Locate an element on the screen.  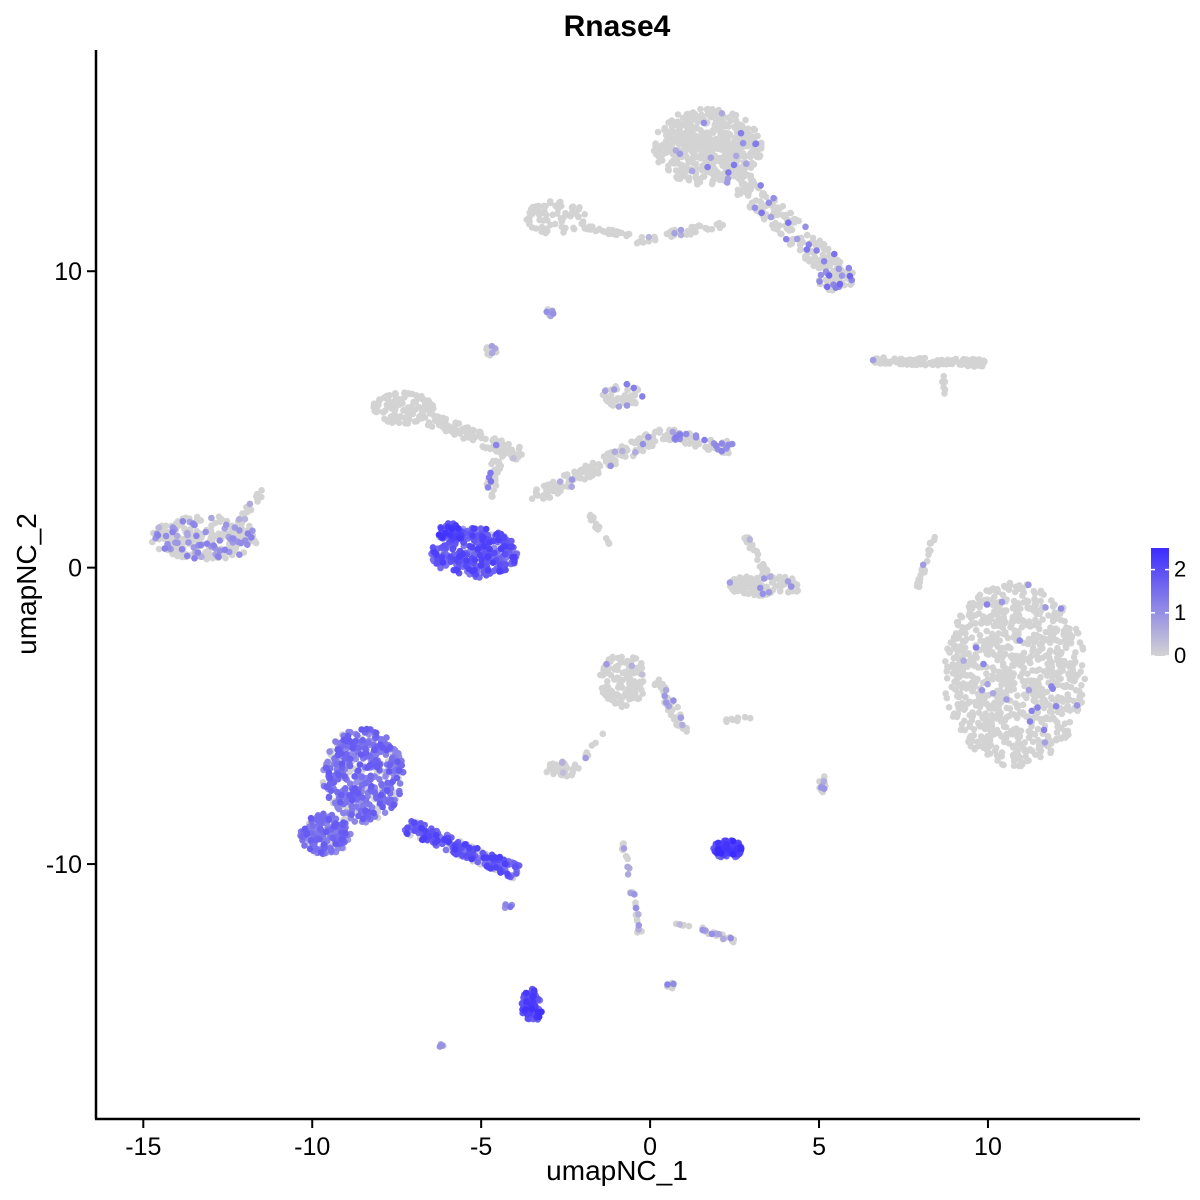
y-tick-label: 10 is located at coordinates (68, 272).